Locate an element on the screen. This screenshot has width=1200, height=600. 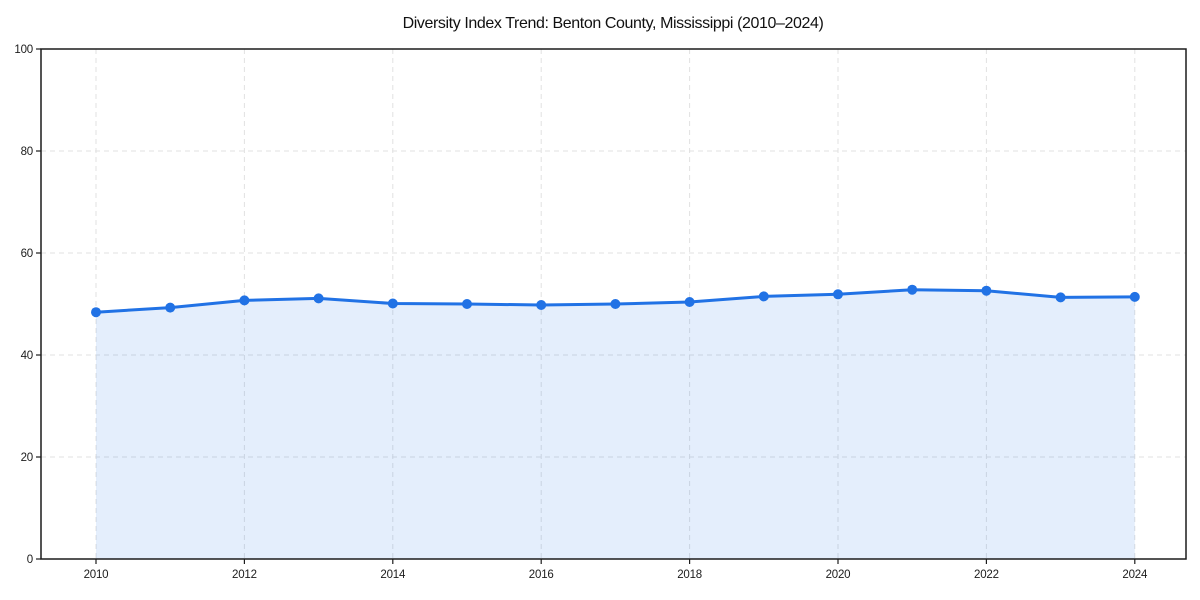
data-point-2019 is located at coordinates (763, 296).